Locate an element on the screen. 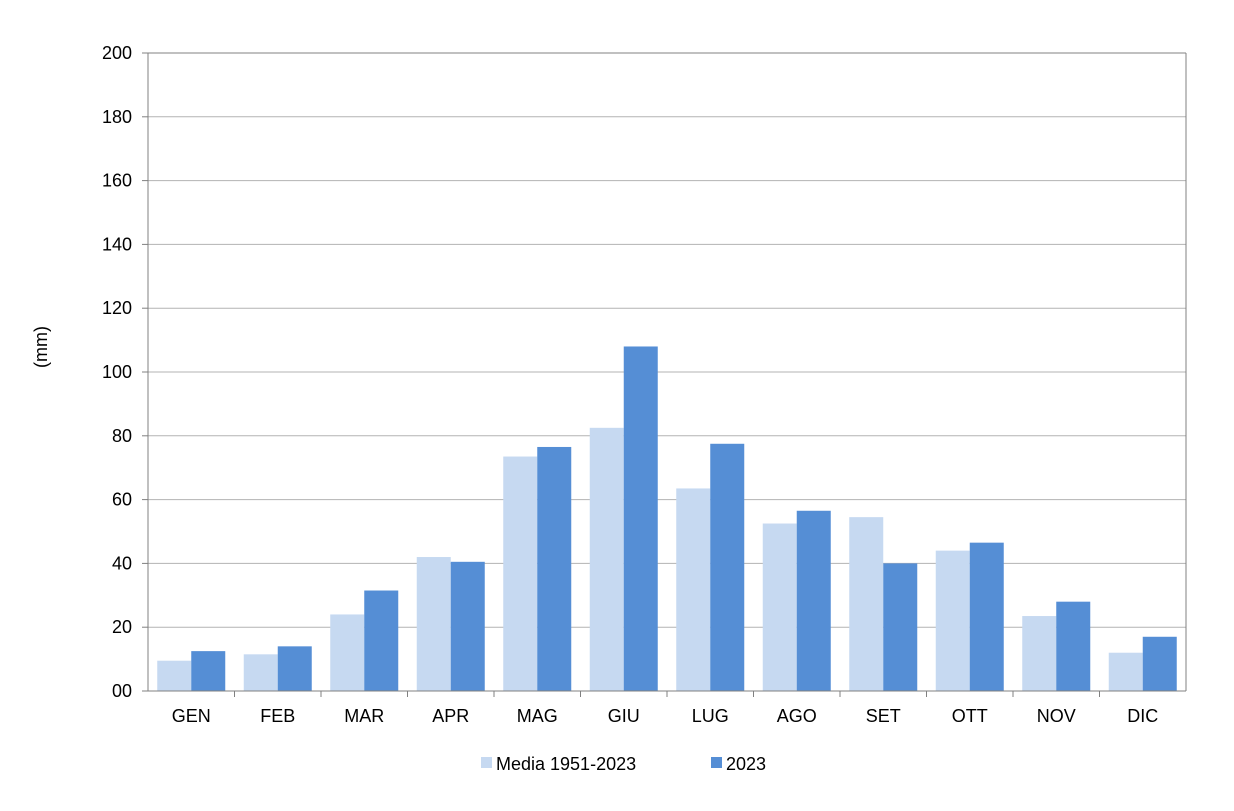 Image resolution: width=1234 pixels, height=811 pixels. x-tick-label: GEN is located at coordinates (191, 716).